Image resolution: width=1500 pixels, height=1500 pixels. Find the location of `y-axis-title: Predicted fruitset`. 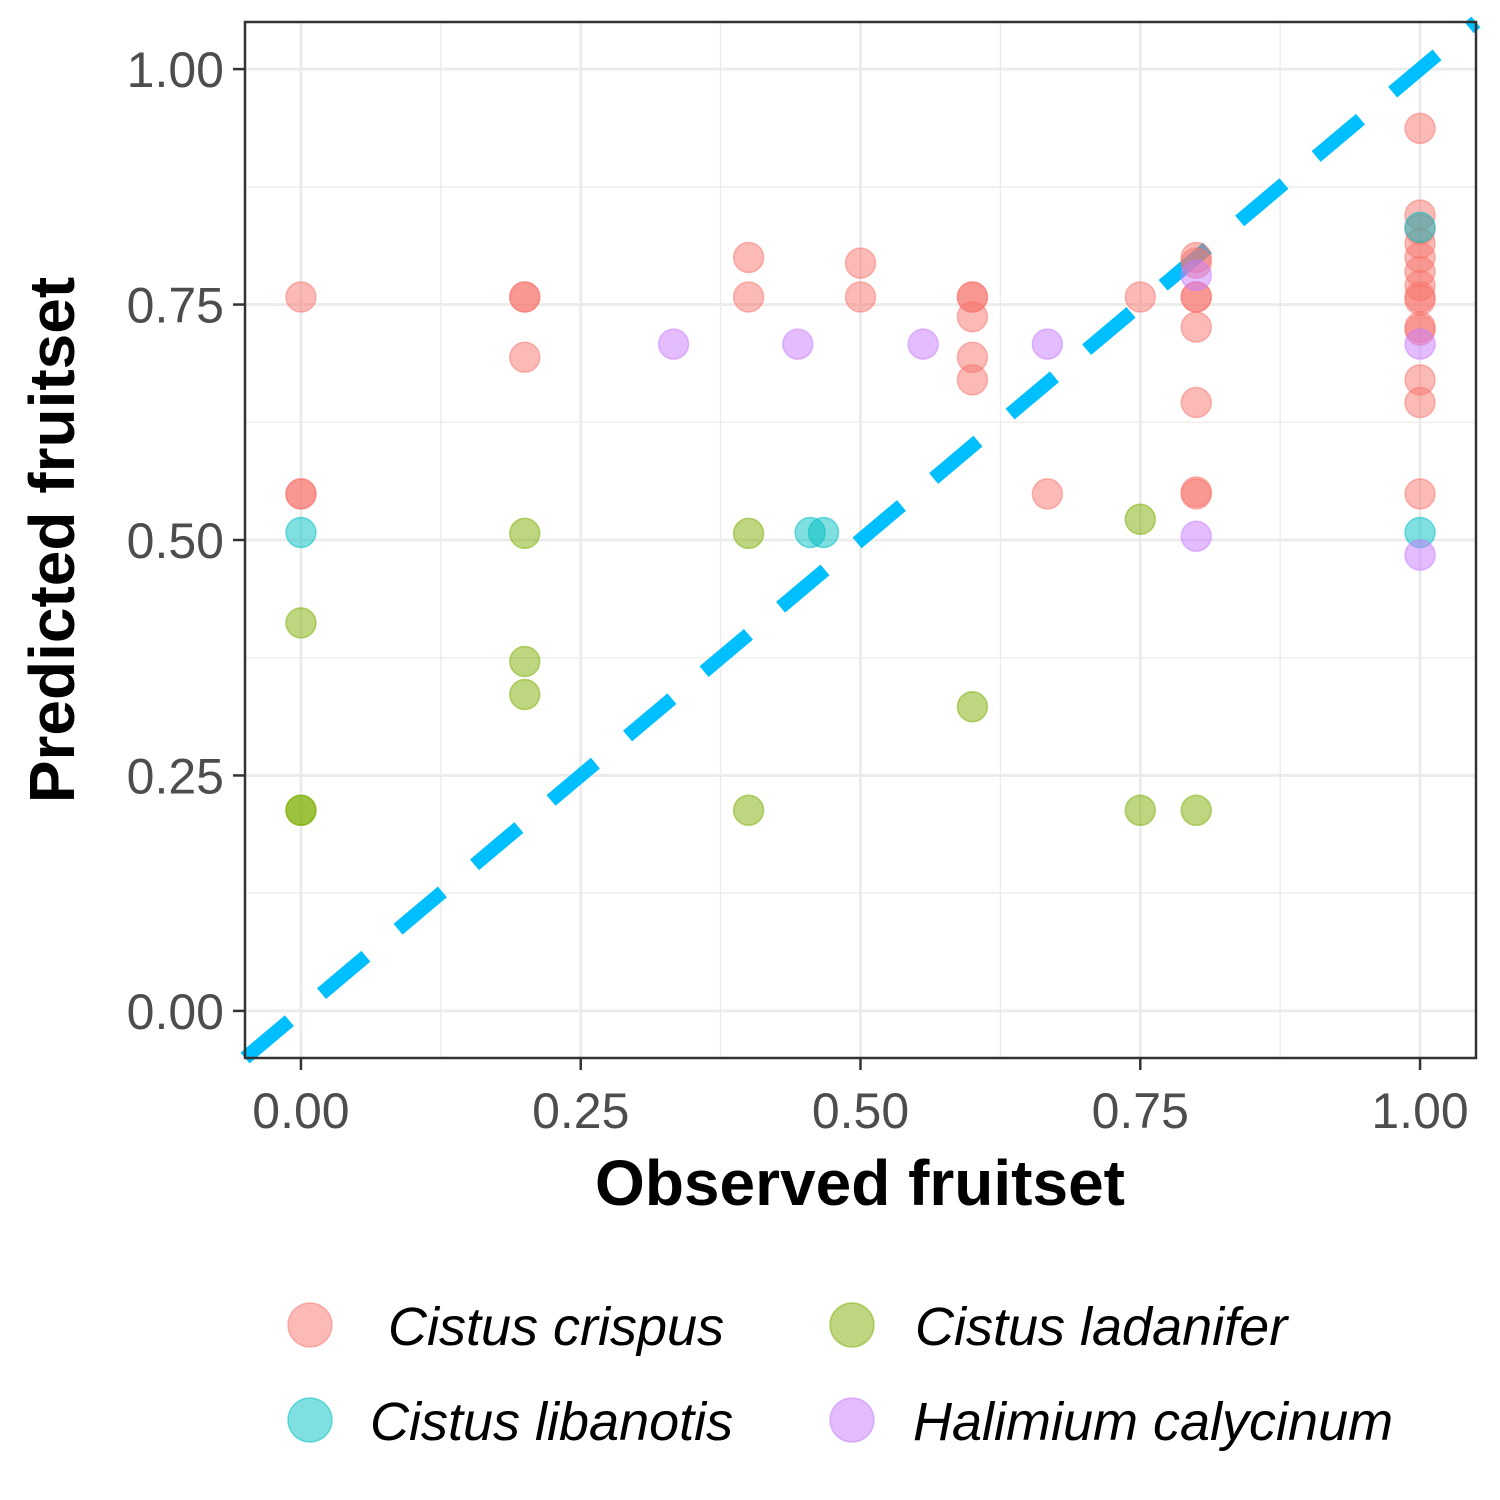

y-axis-title: Predicted fruitset is located at coordinates (52, 540).